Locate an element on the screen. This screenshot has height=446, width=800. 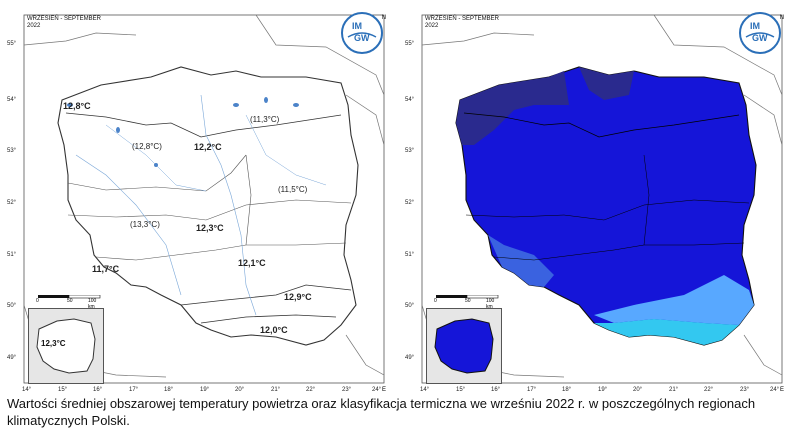
inset-map is located at coordinates (464, 346).